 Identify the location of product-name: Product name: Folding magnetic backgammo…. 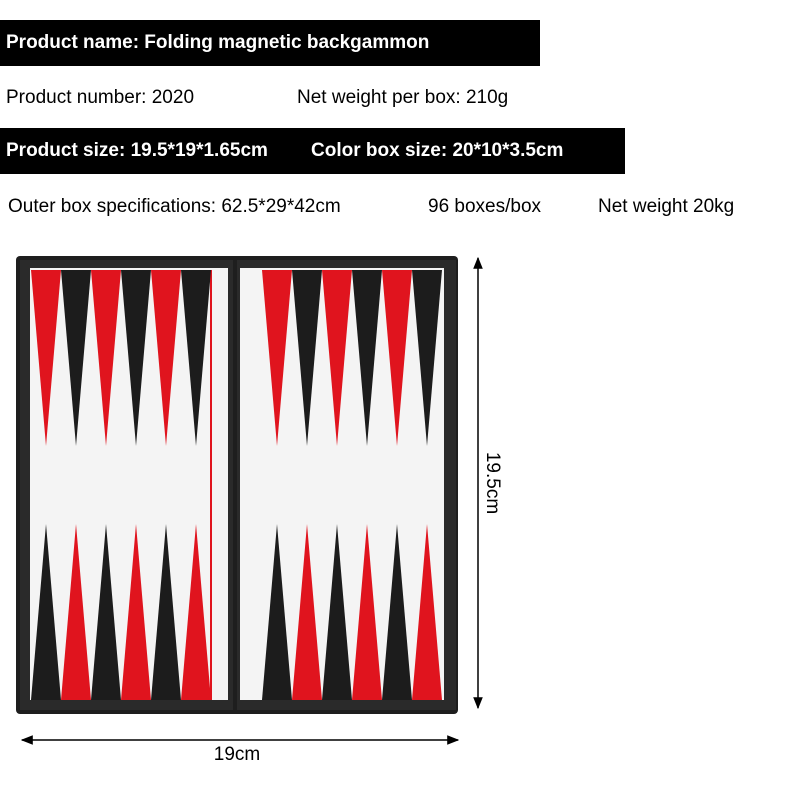
(218, 42).